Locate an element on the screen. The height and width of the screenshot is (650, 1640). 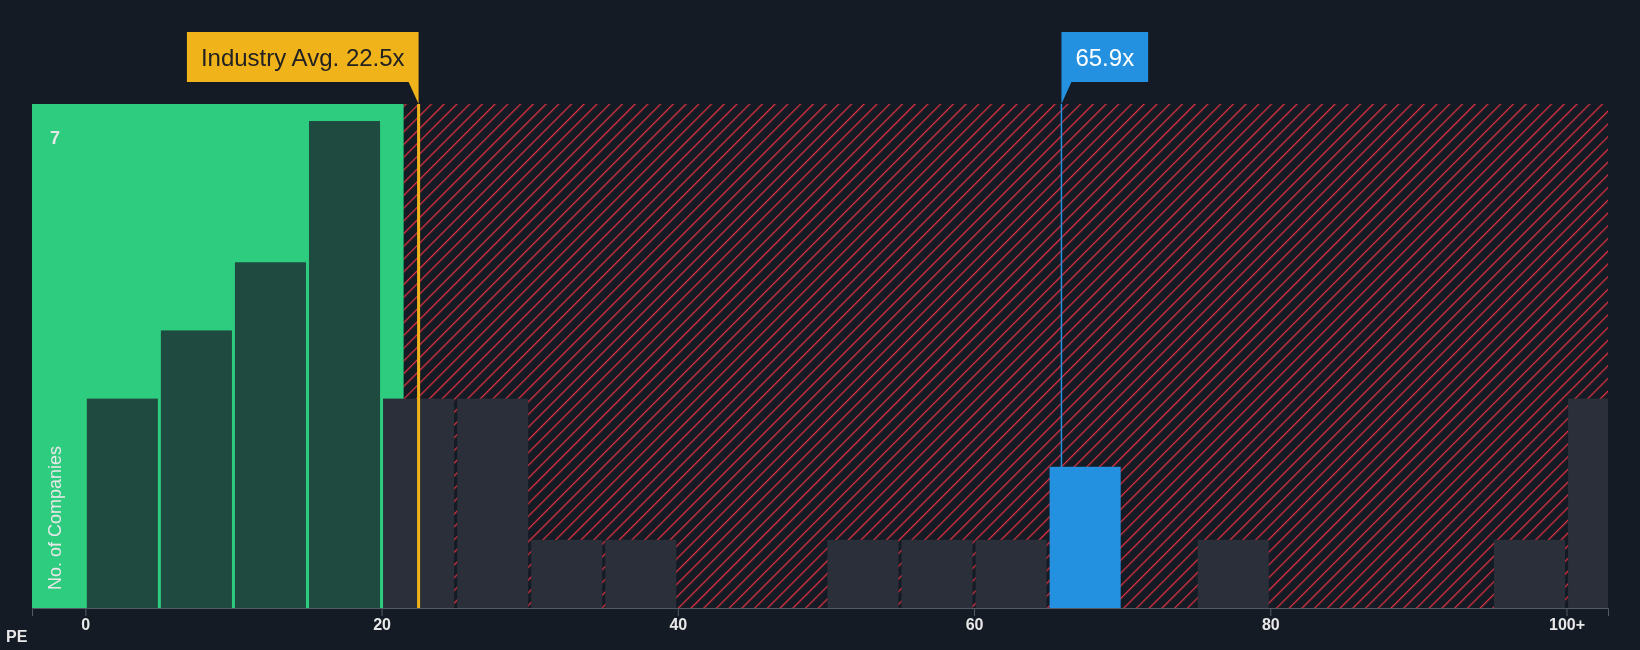
x-tick-label: 20 is located at coordinates (382, 625).